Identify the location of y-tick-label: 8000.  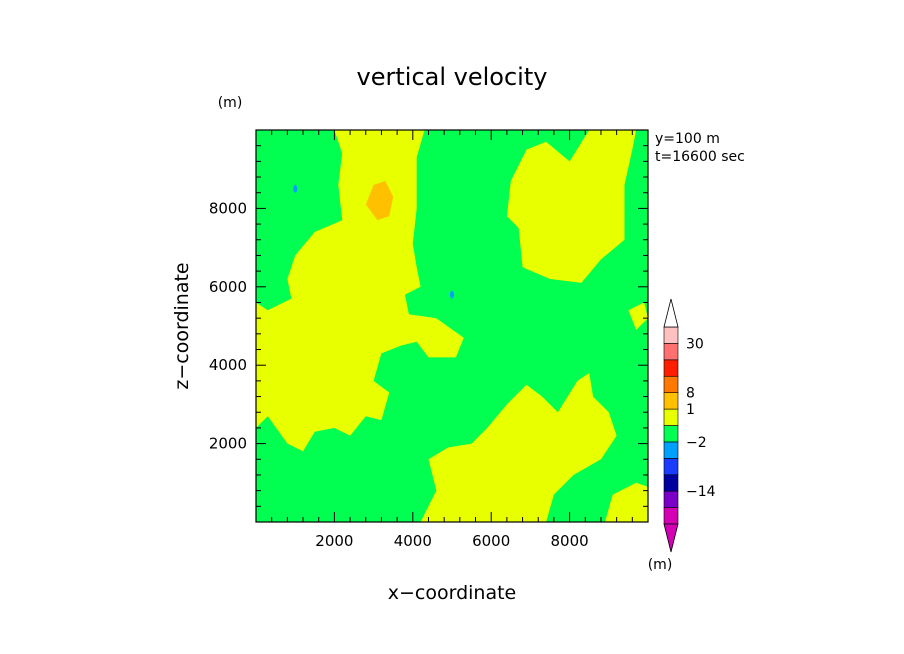
(228, 208).